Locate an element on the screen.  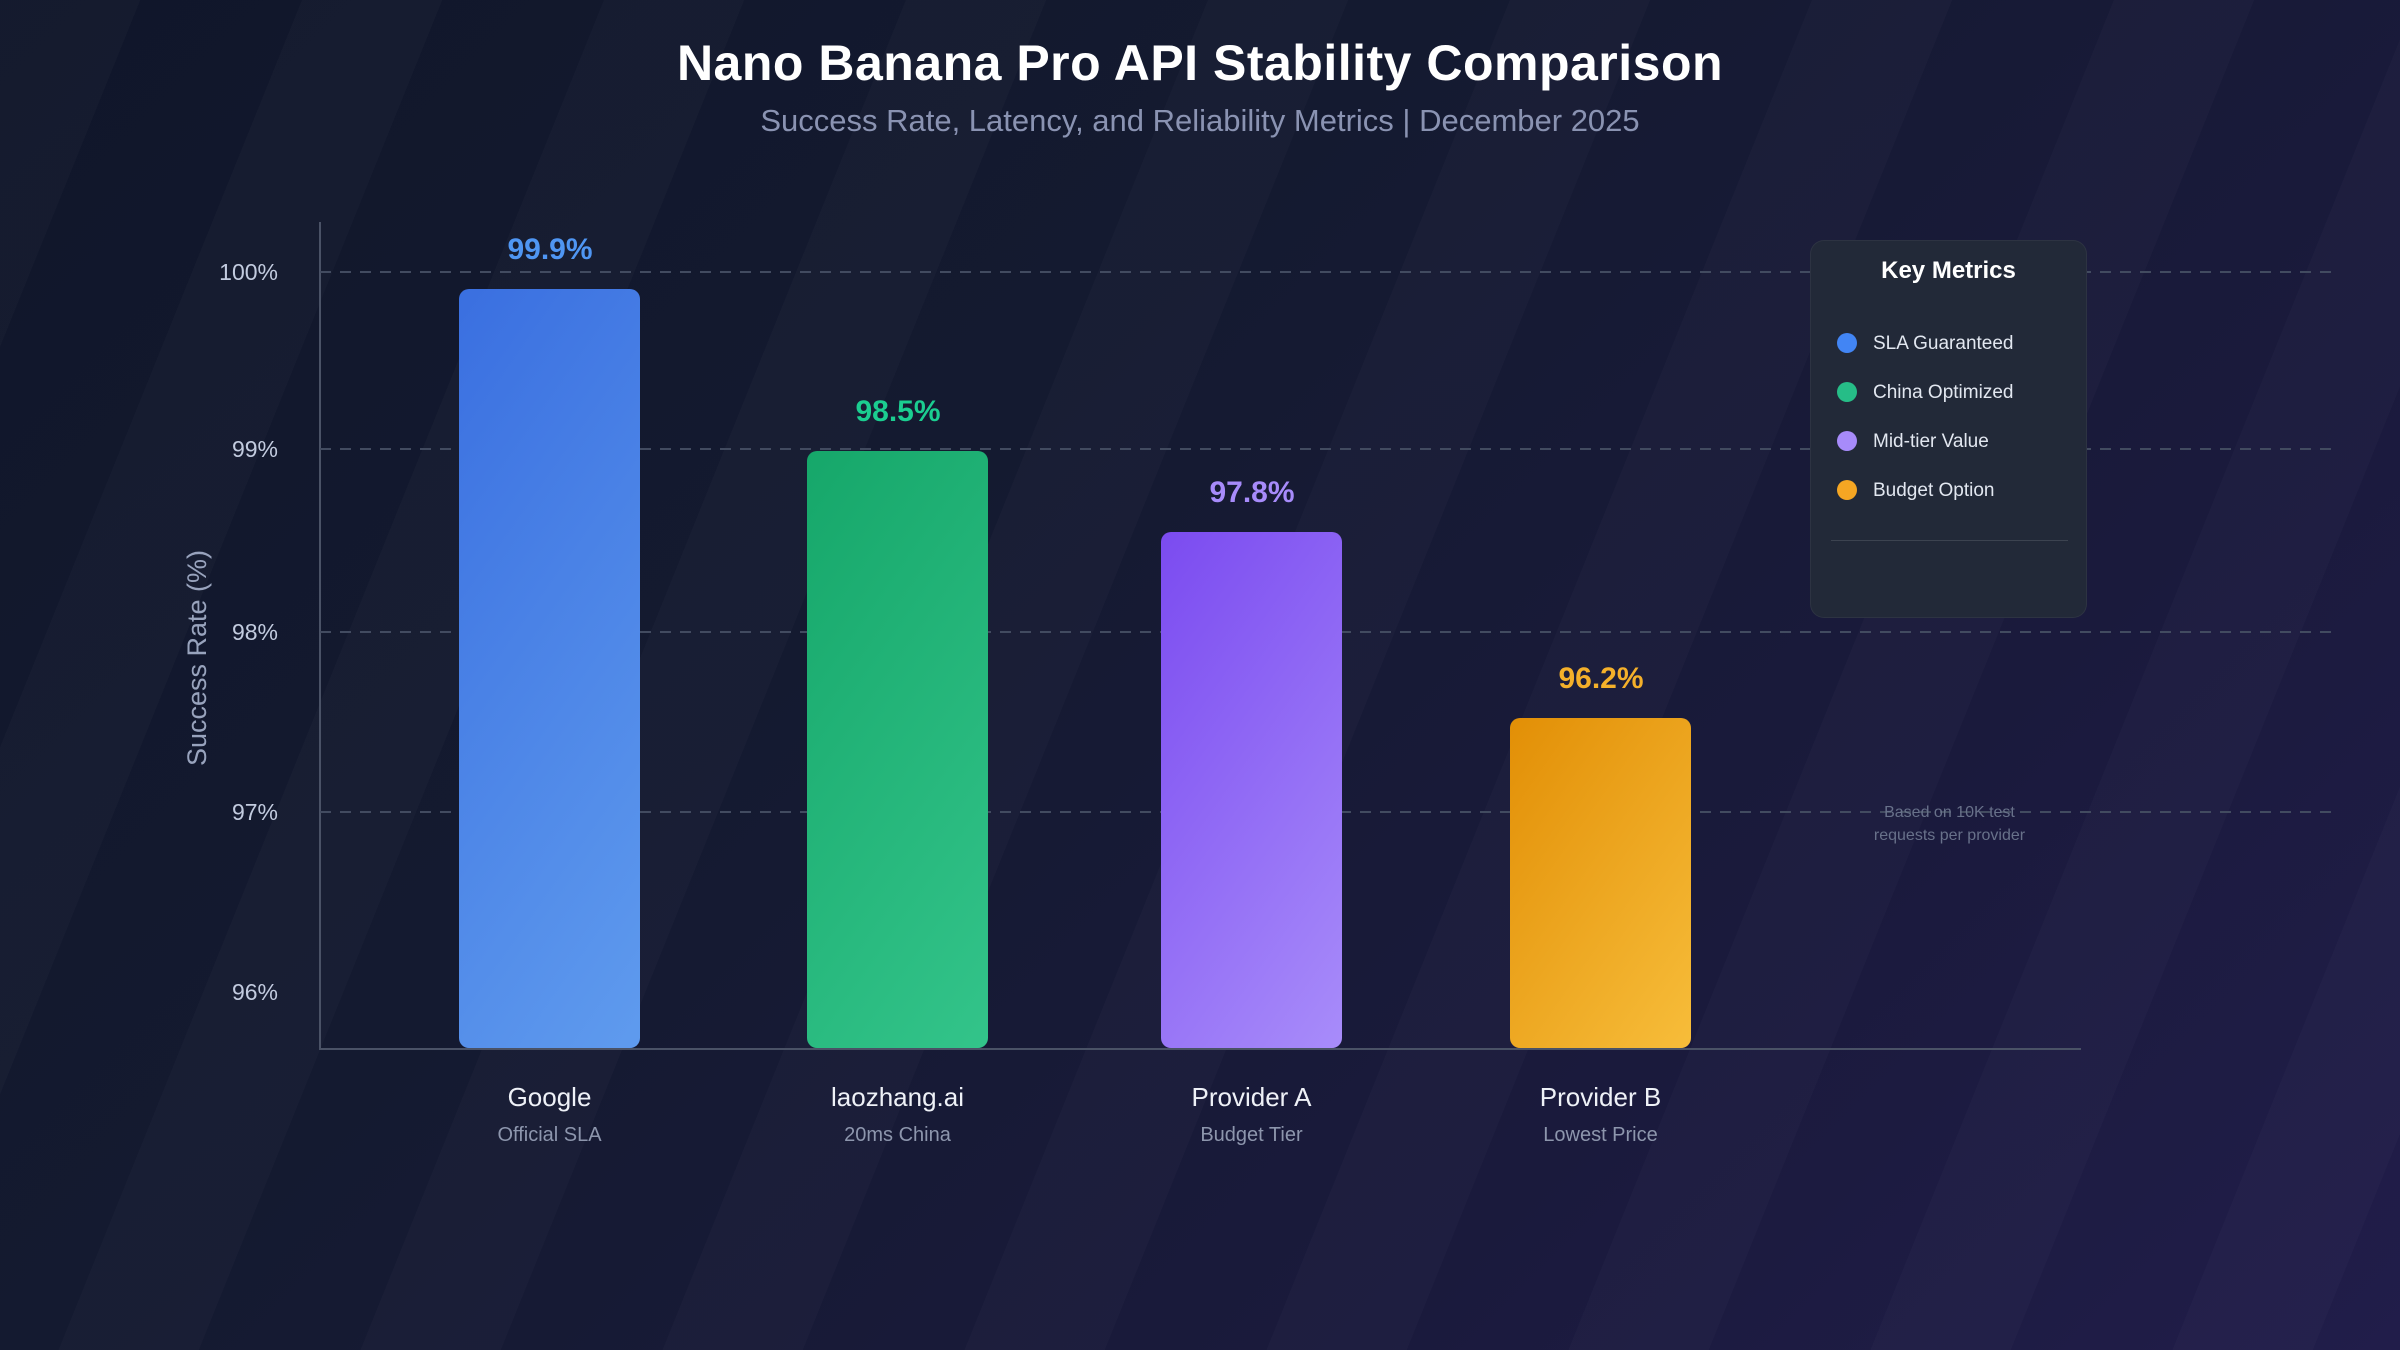
x-category-label: Provider B is located at coordinates (1600, 1097).